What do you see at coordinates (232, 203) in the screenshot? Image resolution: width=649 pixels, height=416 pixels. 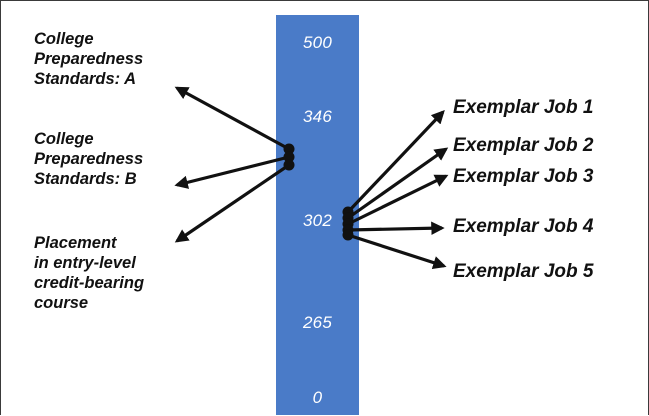 I see `arrow-to-placement` at bounding box center [232, 203].